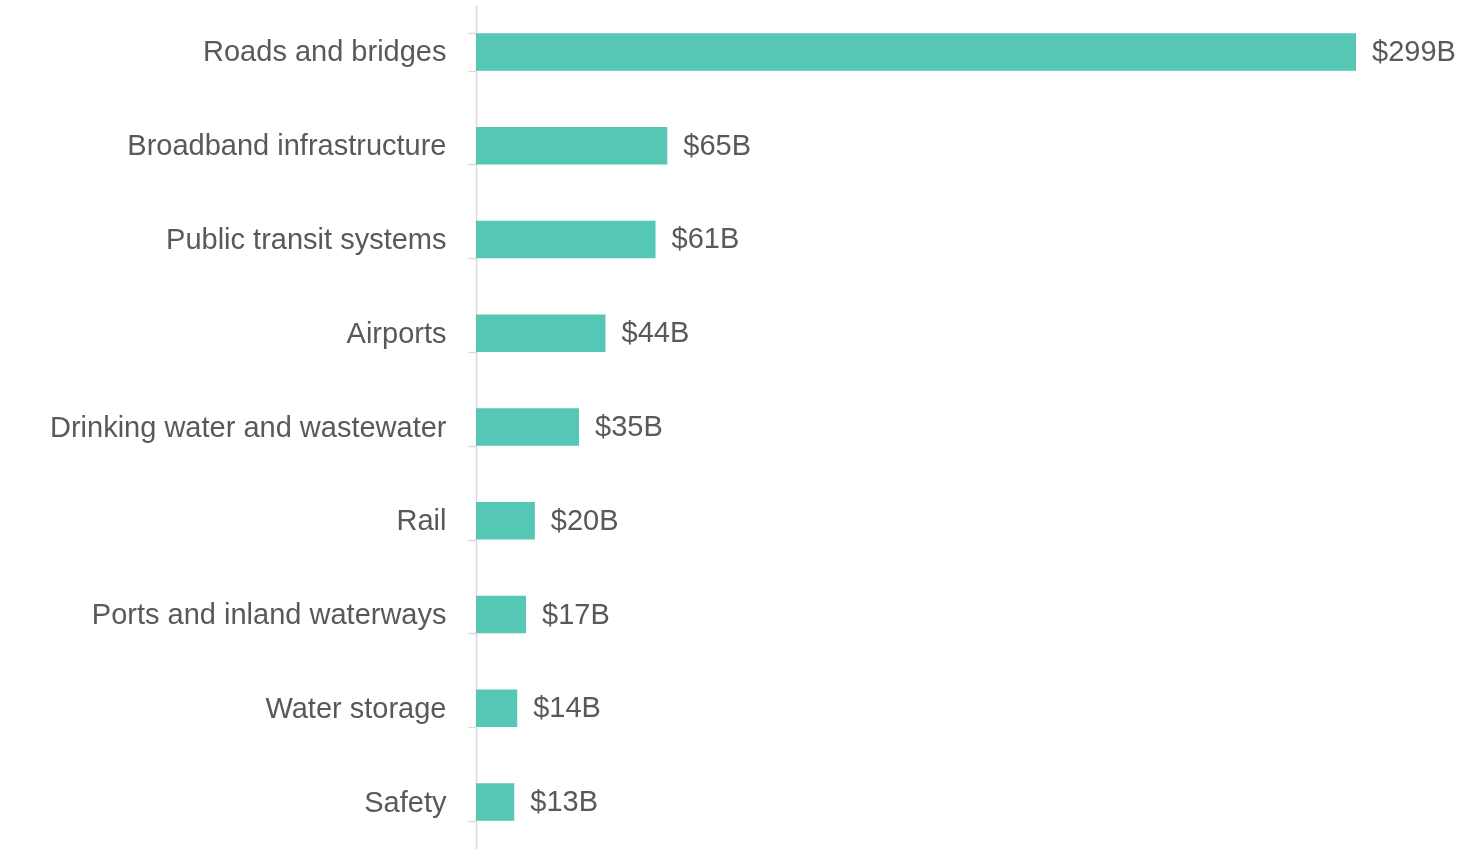 This screenshot has width=1472, height=849. Describe the element at coordinates (306, 238) in the screenshot. I see `y-tick-label: Public transit systems` at that location.